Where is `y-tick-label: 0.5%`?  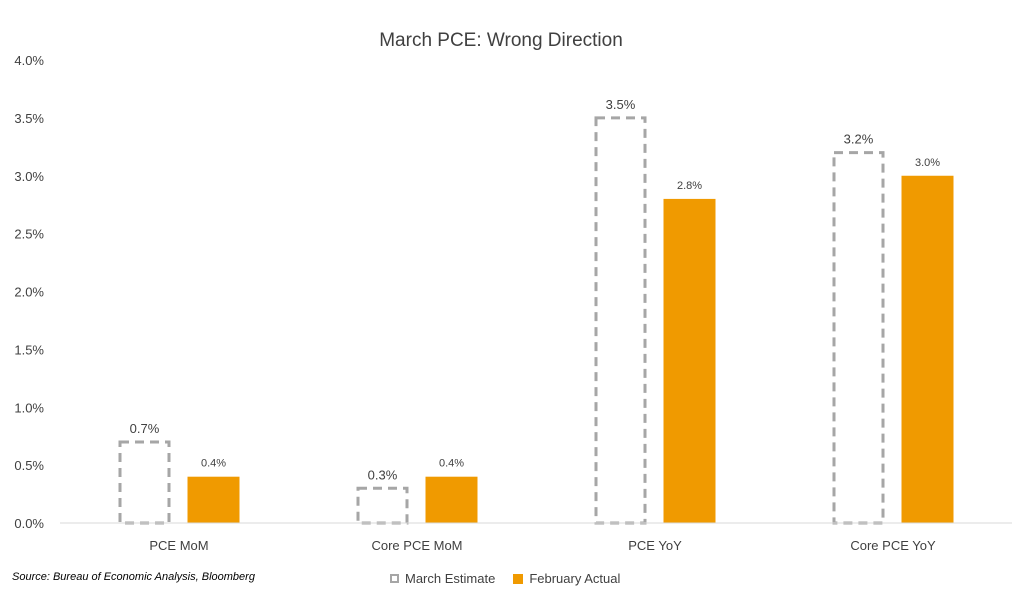
y-tick-label: 0.5% is located at coordinates (29, 465).